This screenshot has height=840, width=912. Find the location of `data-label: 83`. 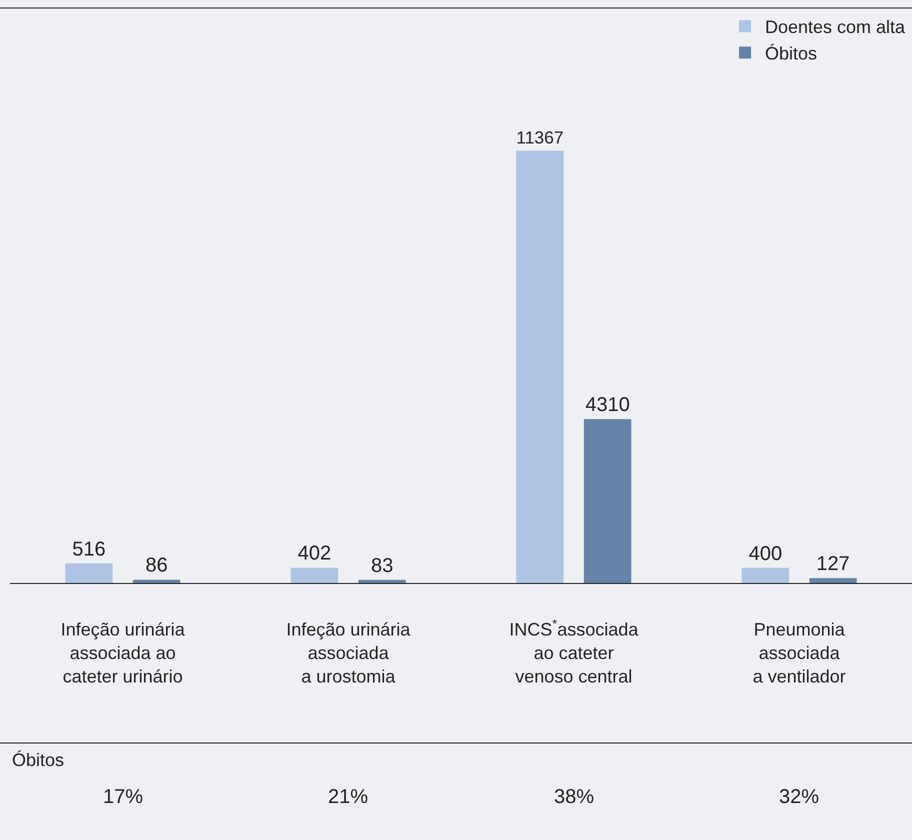

data-label: 83 is located at coordinates (382, 565).